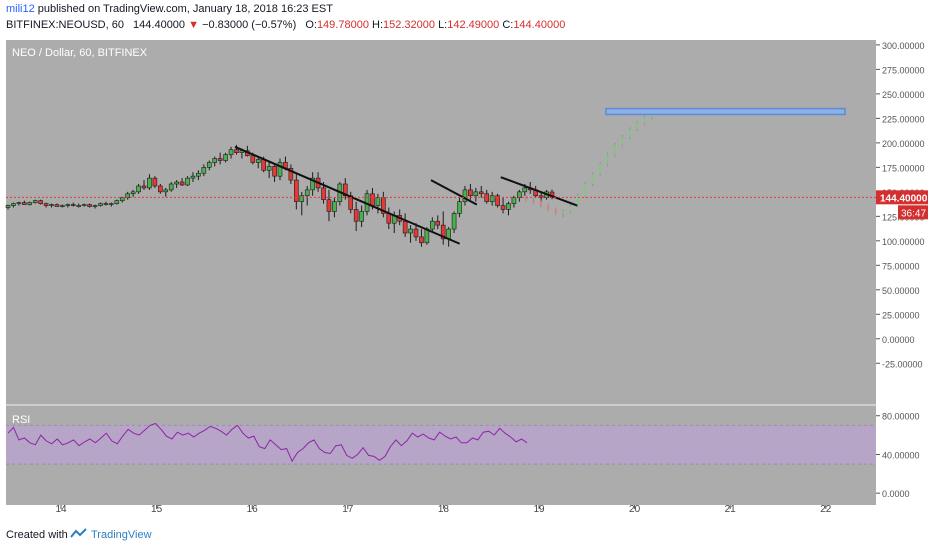  Describe the element at coordinates (21, 420) in the screenshot. I see `rsi-title: RSI` at that location.